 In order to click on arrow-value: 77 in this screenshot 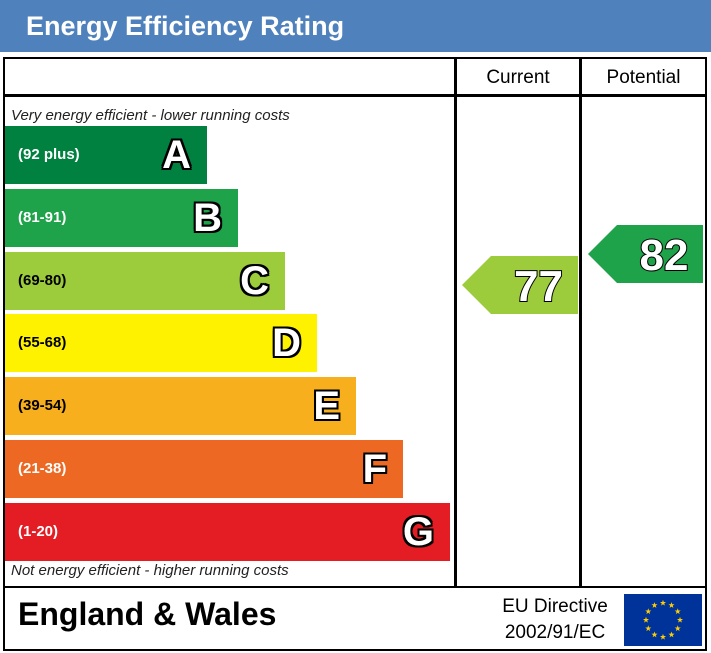, I will do `click(538, 286)`.